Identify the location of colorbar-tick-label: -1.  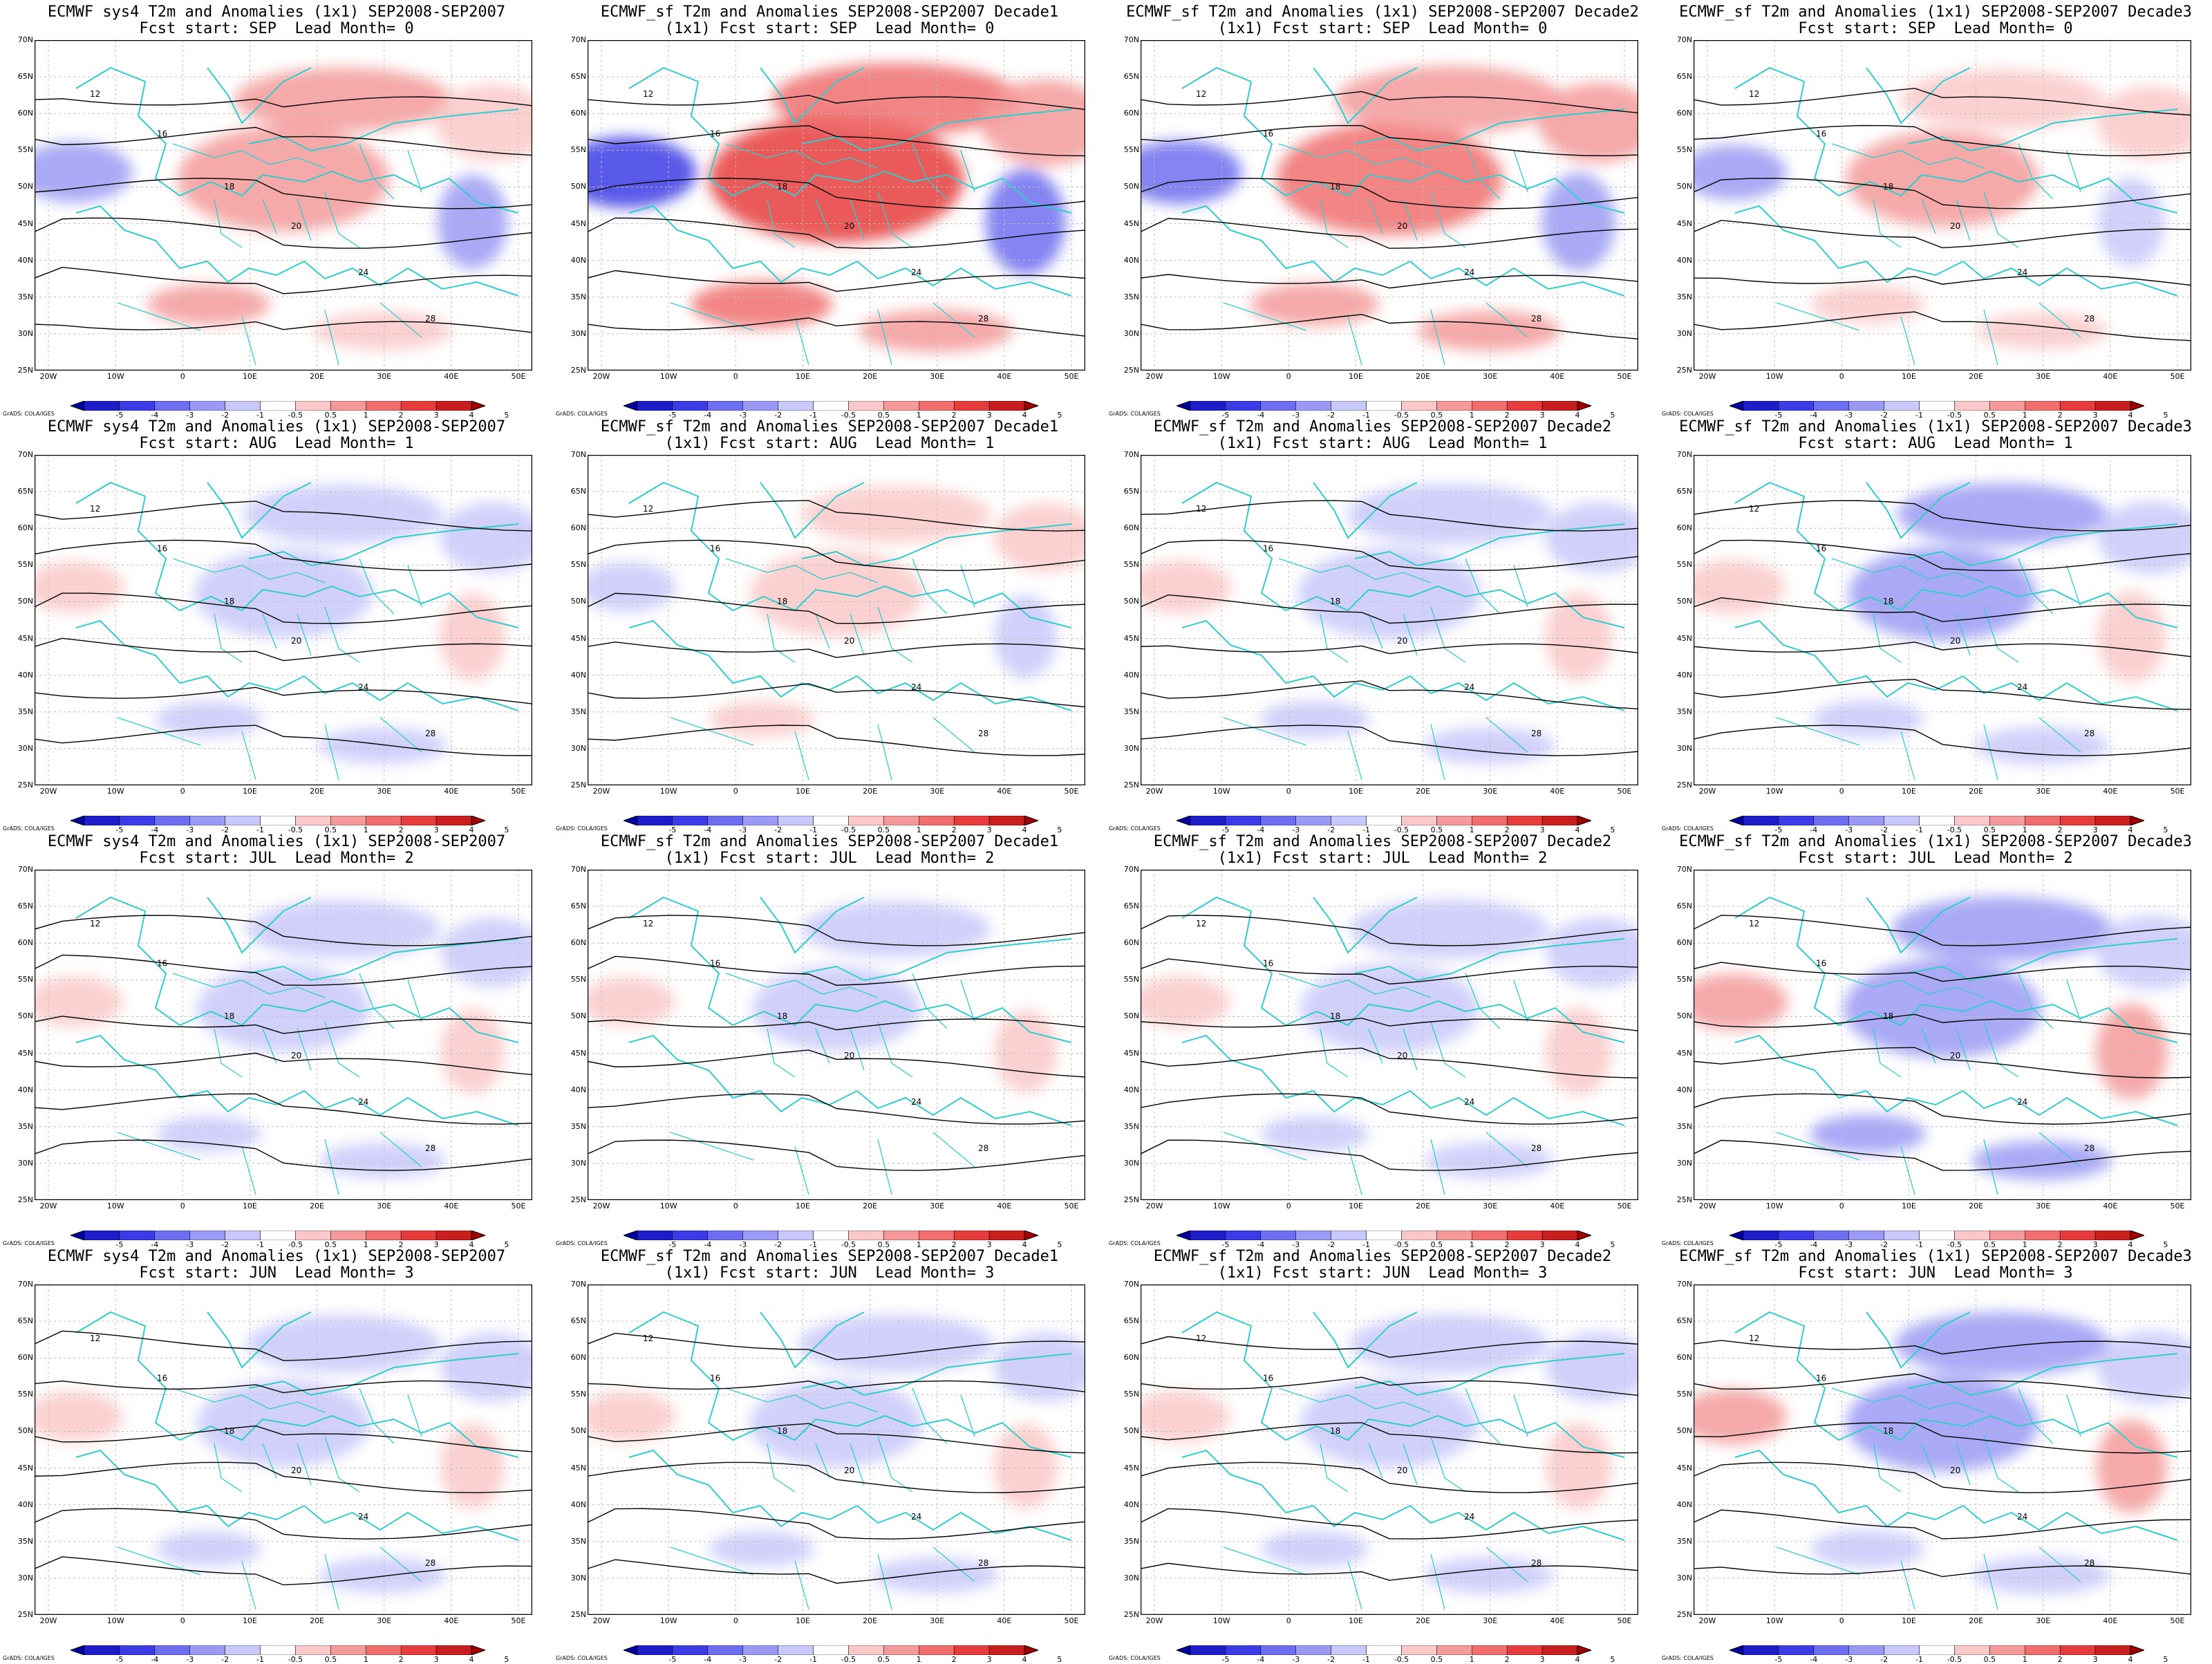
(1919, 829).